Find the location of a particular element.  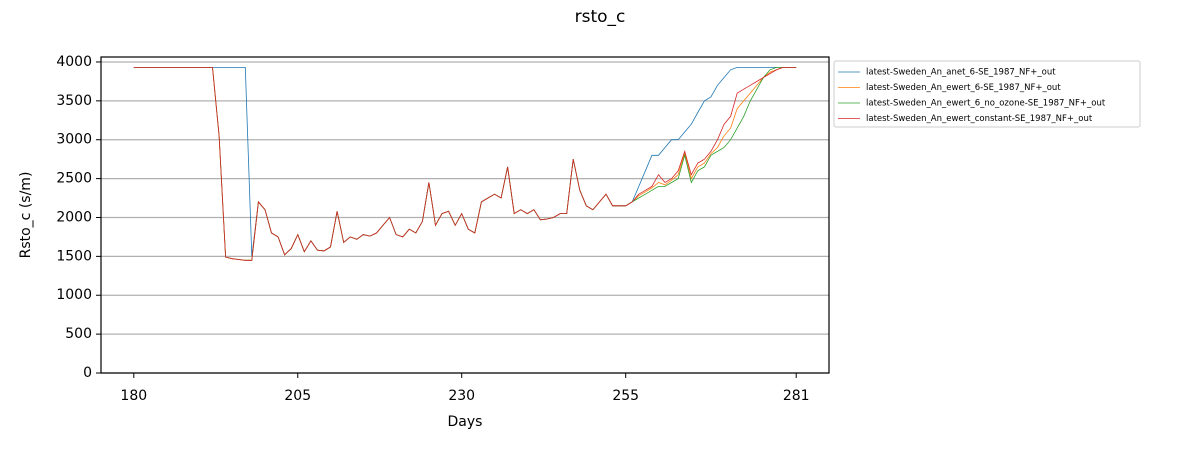

y-tick-label: 500 is located at coordinates (78, 334).